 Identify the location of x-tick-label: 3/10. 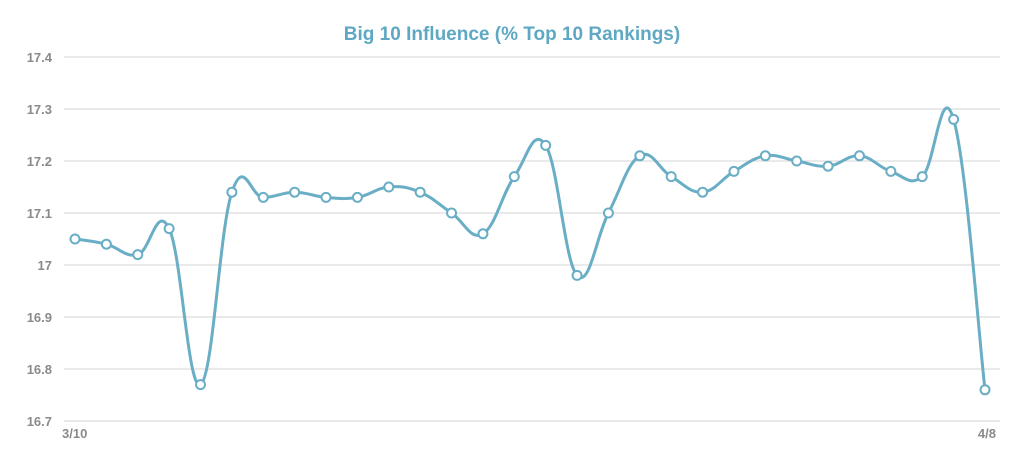
(74, 433).